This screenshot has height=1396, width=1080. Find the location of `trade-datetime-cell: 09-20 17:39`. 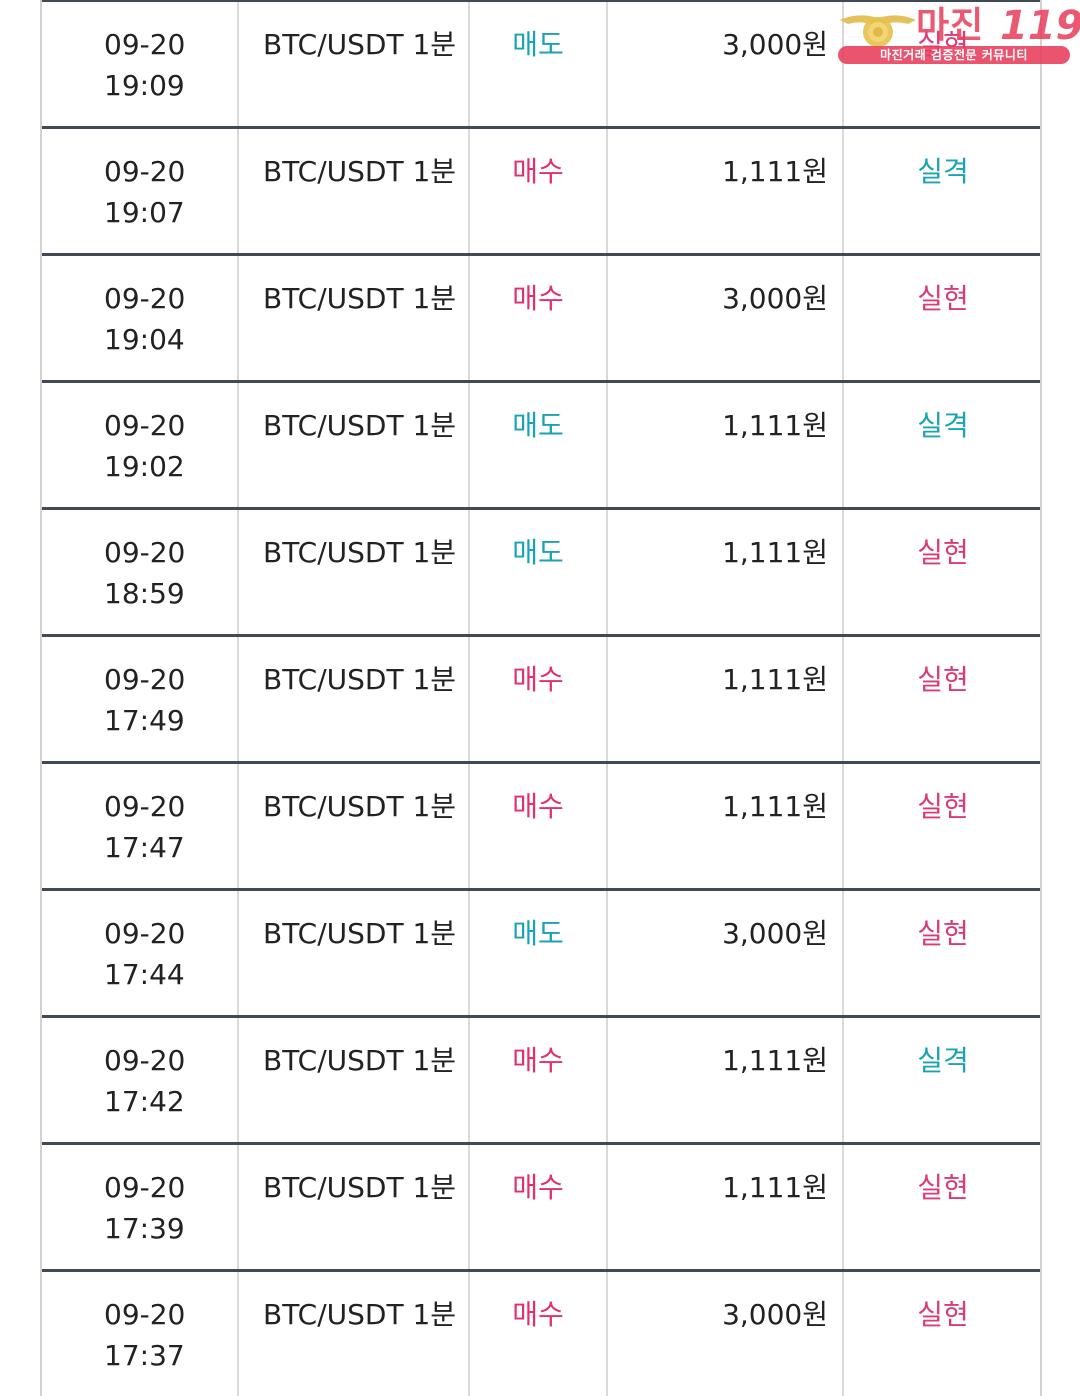

trade-datetime-cell: 09-20 17:39 is located at coordinates (140, 1207).